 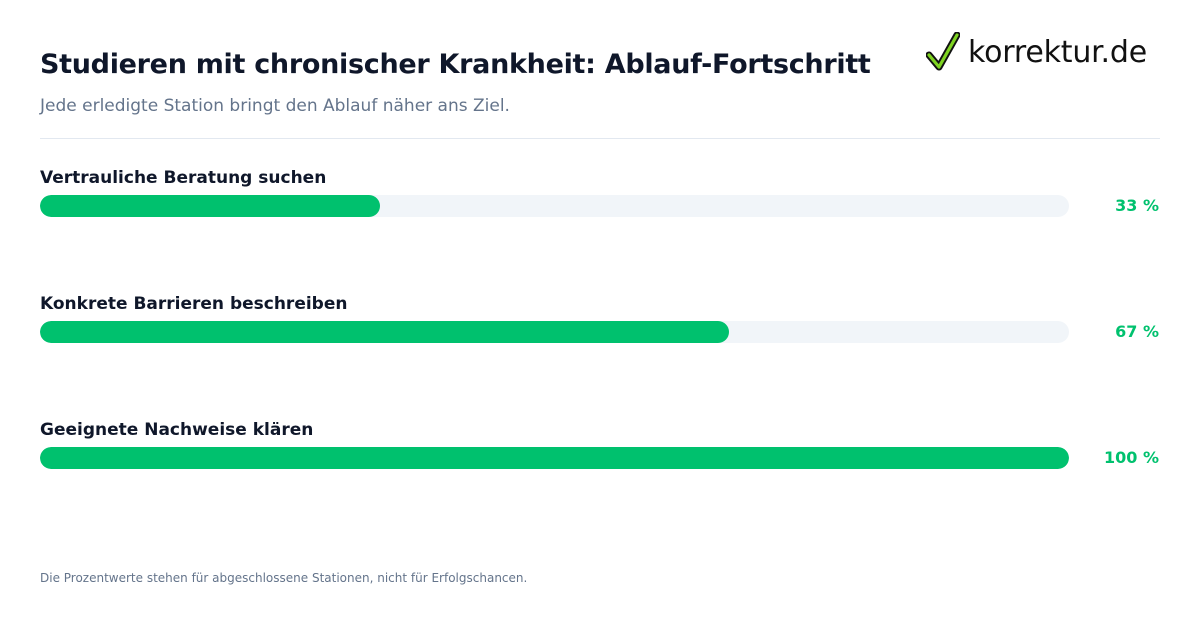 What do you see at coordinates (1137, 331) in the screenshot?
I see `progress-value-label: 67 %` at bounding box center [1137, 331].